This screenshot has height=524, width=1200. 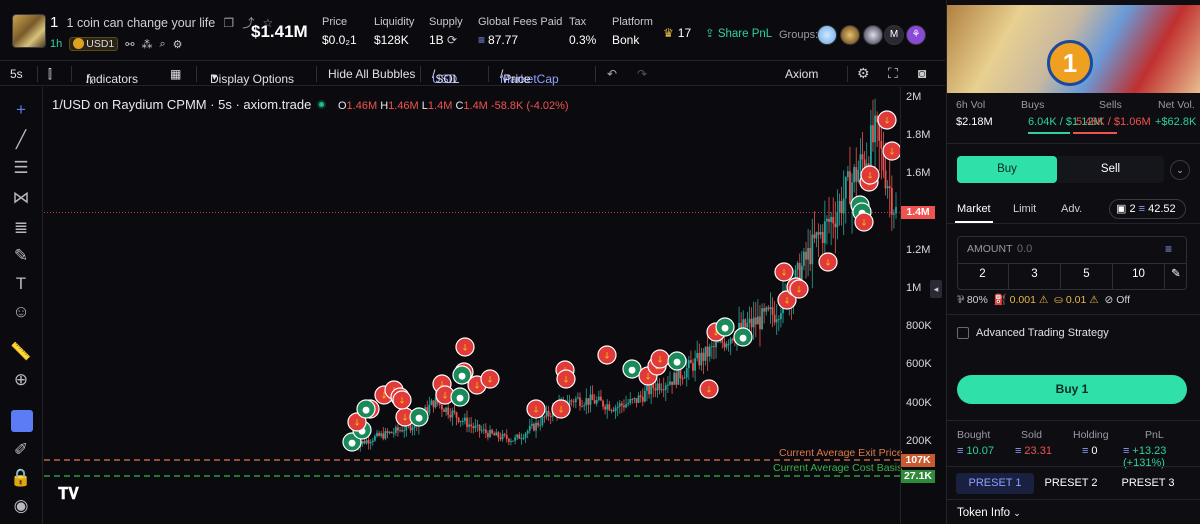 What do you see at coordinates (162, 43) in the screenshot?
I see `search-icon: ⌕` at bounding box center [162, 43].